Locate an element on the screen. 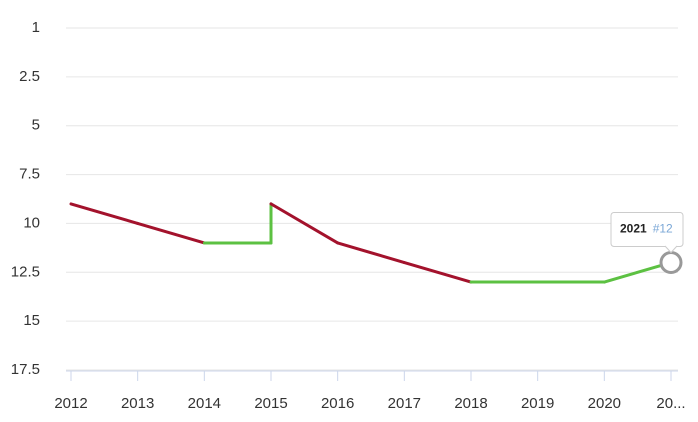 This screenshot has height=422, width=698. x-tick-label: 2013 is located at coordinates (137, 403).